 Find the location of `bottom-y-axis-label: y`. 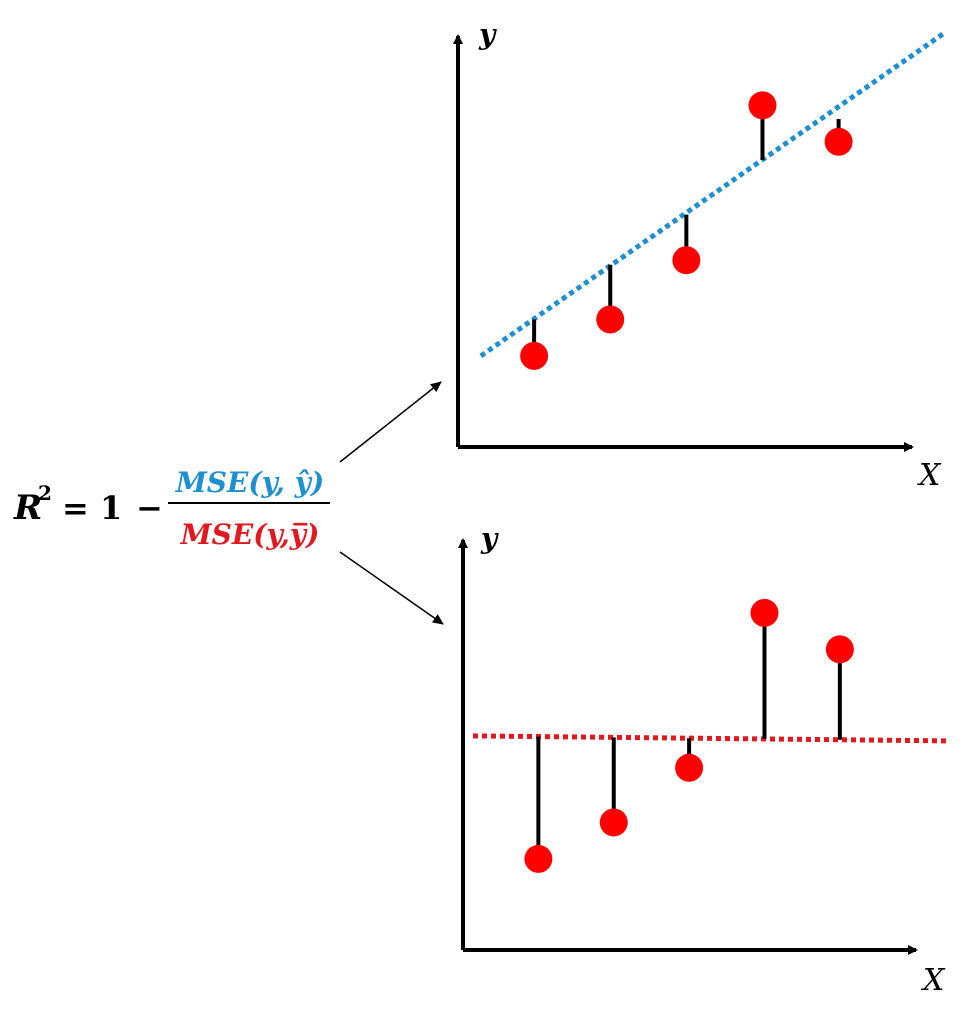

bottom-y-axis-label: y is located at coordinates (489, 538).